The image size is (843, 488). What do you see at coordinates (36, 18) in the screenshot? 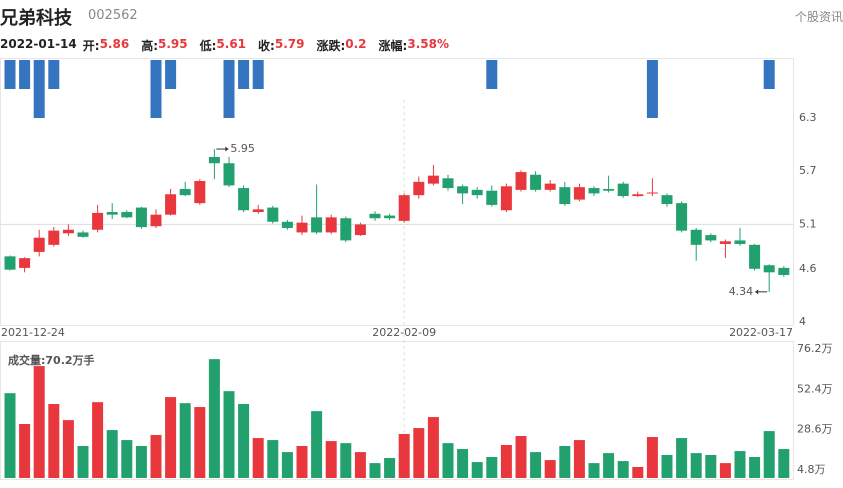
I see `stock-name: 兄弟科技` at bounding box center [36, 18].